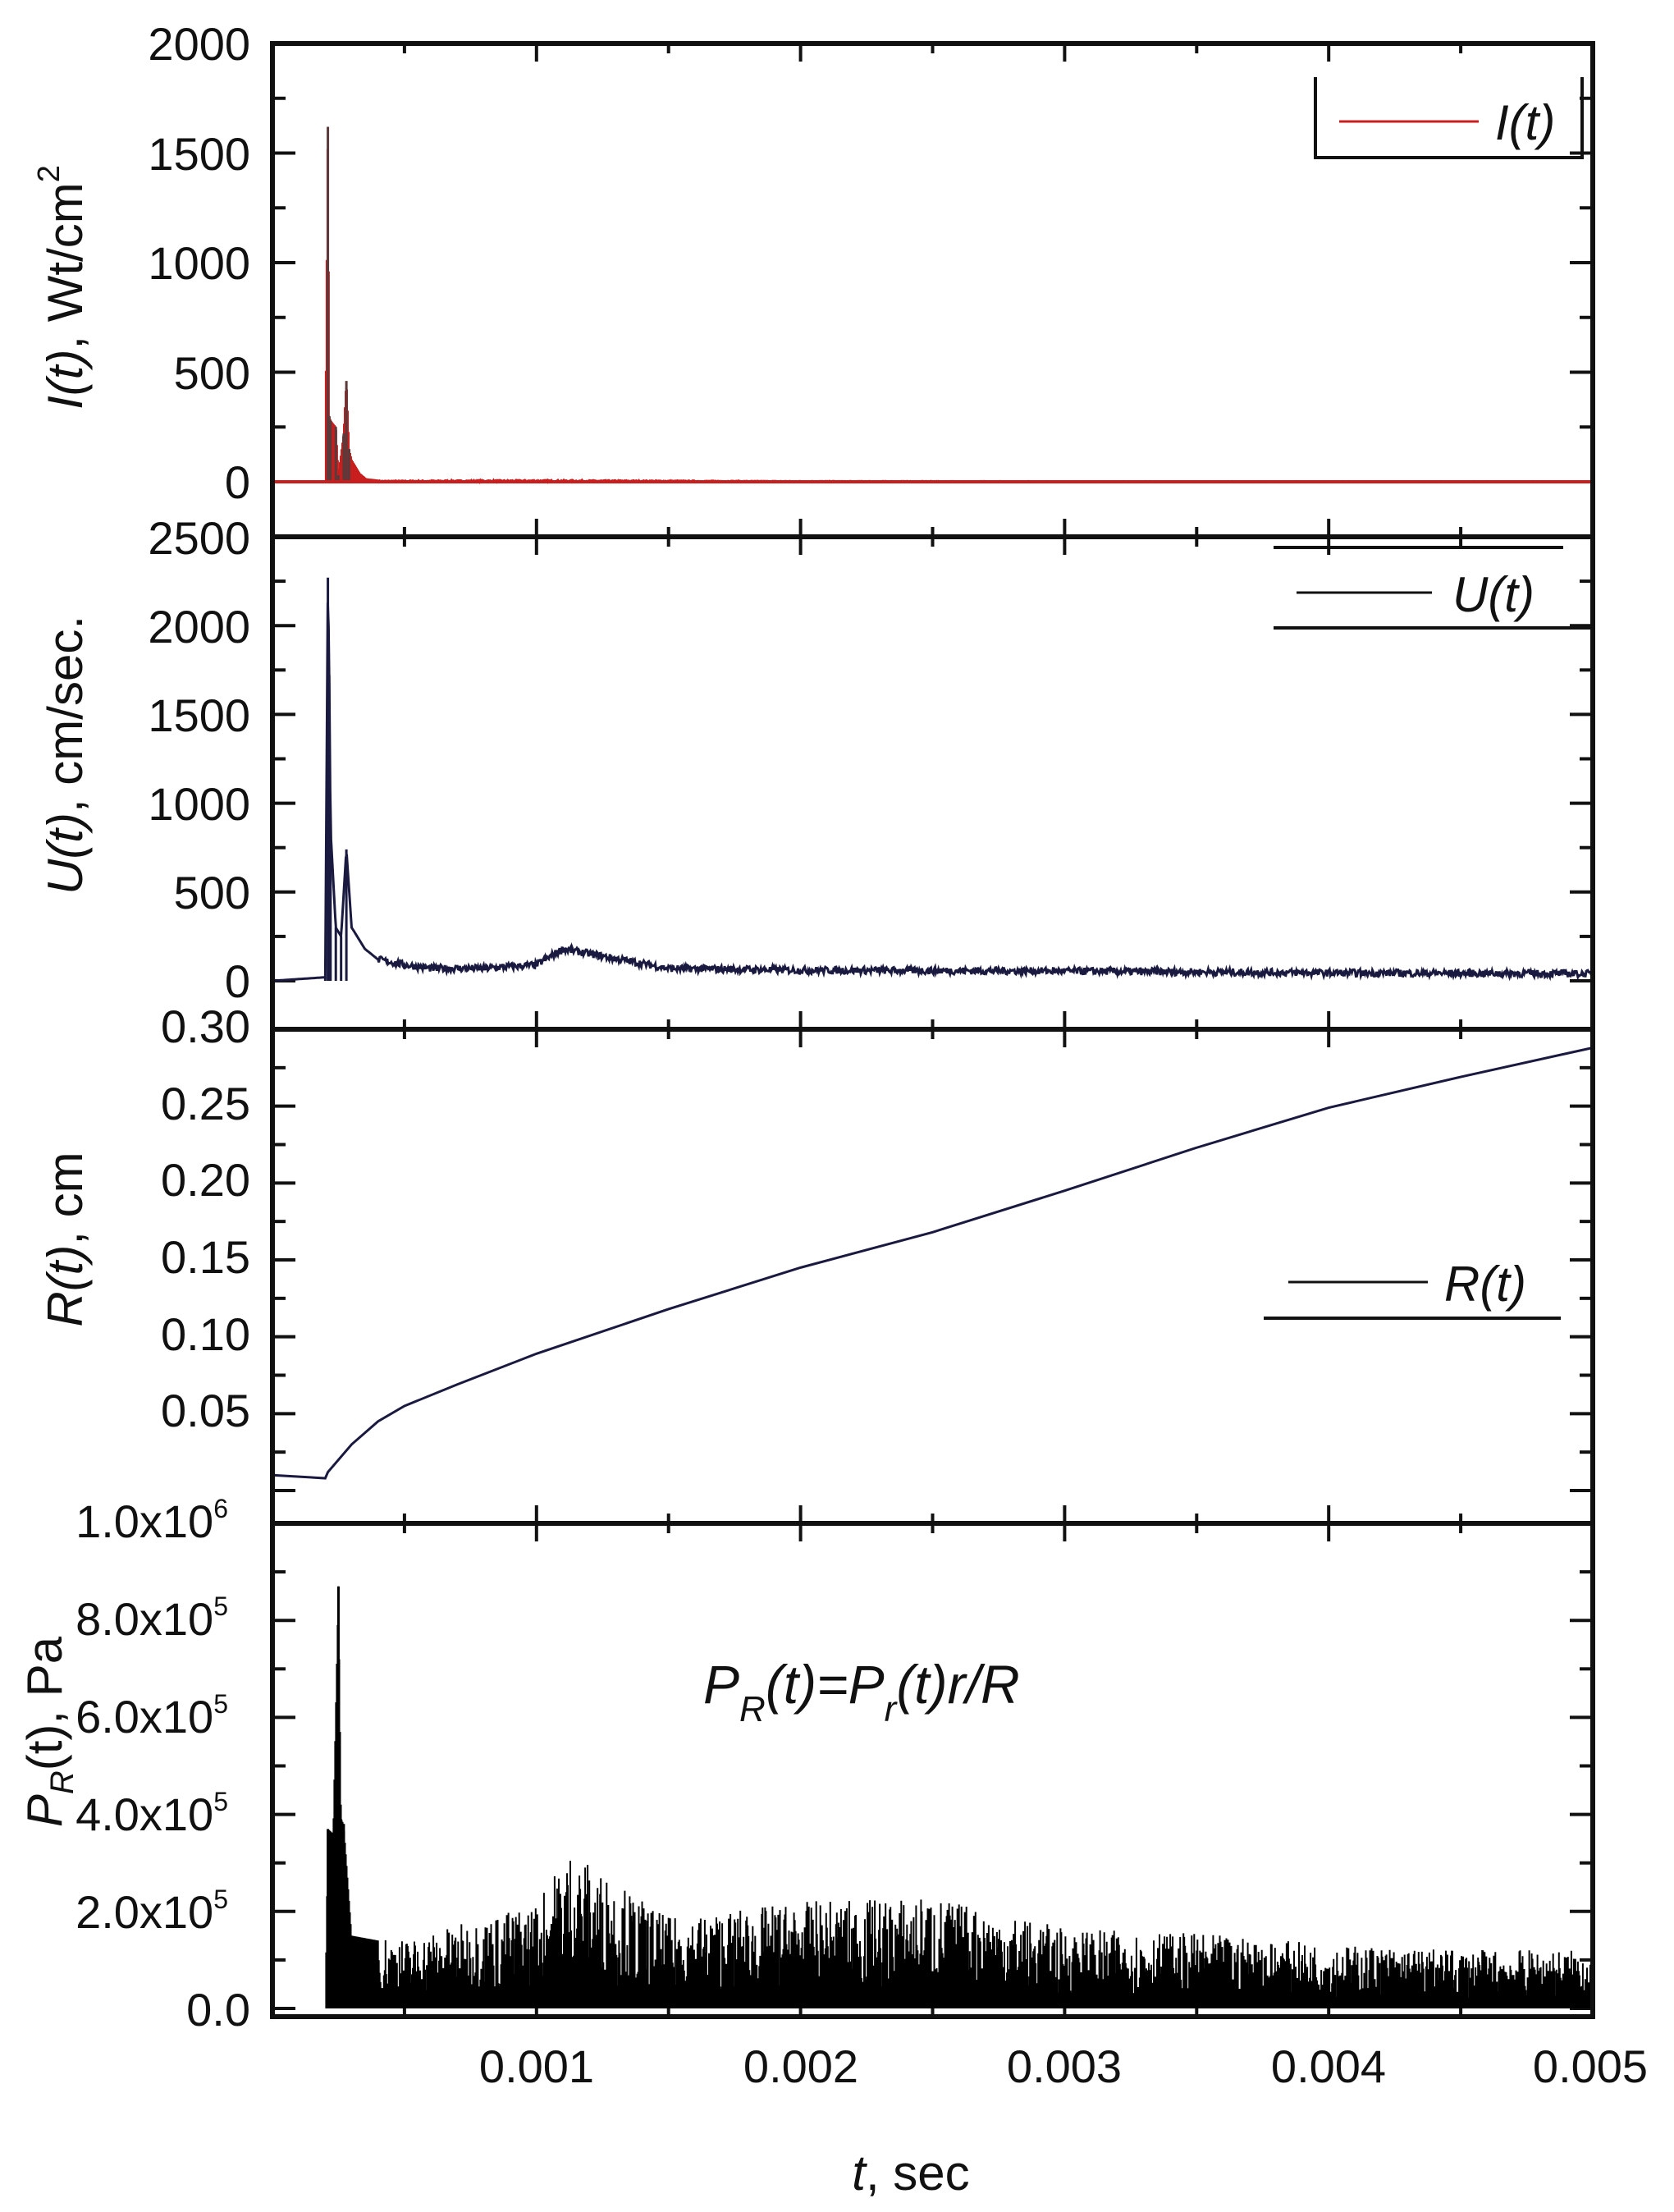  Describe the element at coordinates (1433, 588) in the screenshot. I see `legend-velocity: U(t)` at that location.